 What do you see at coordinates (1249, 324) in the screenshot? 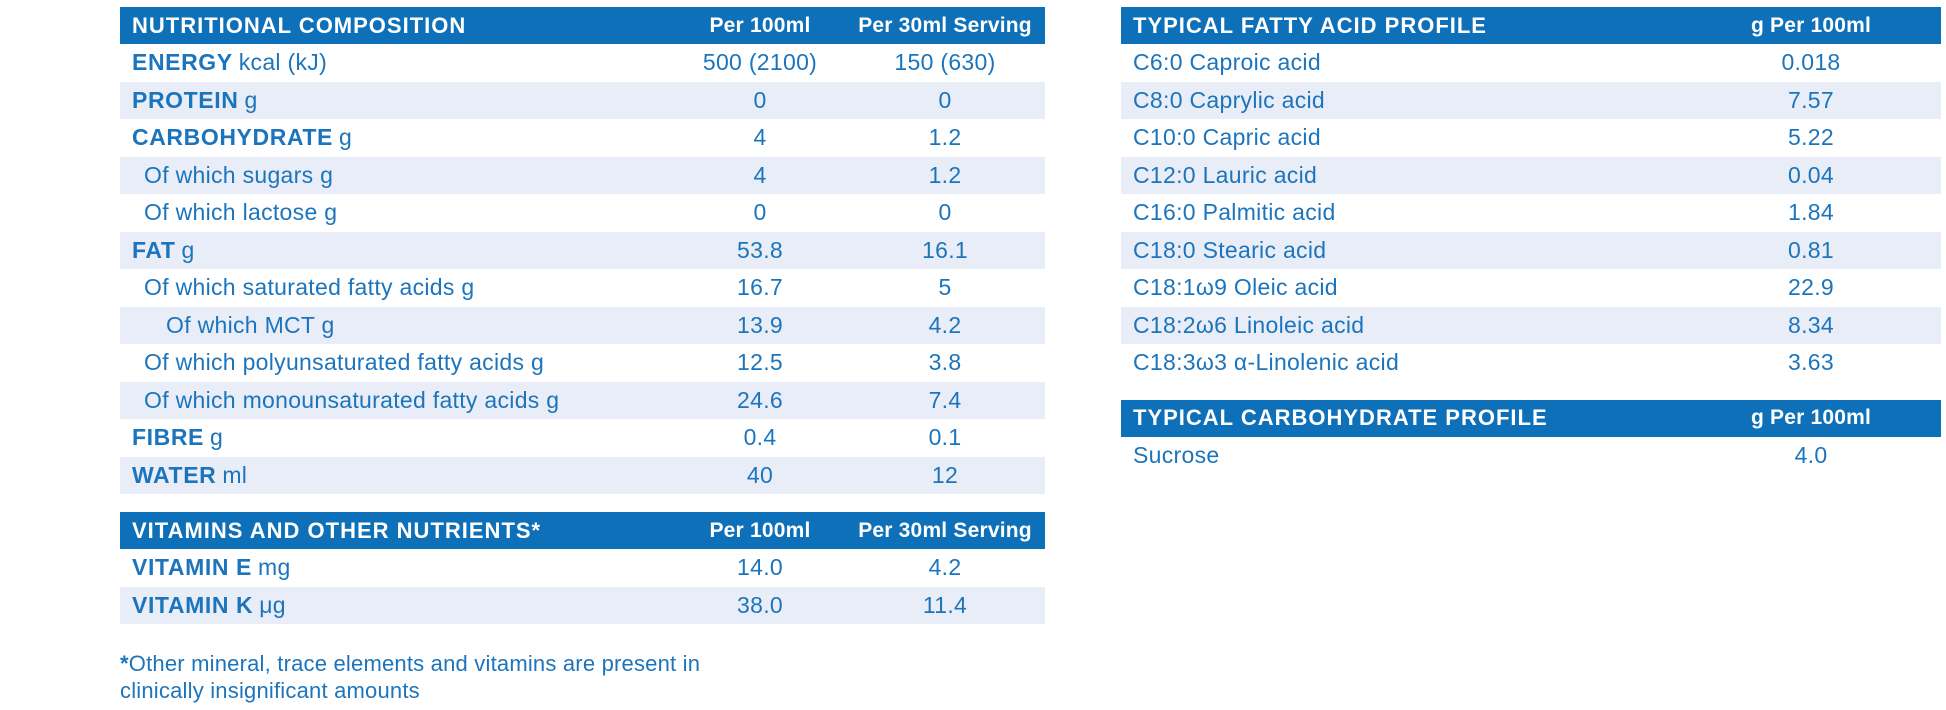
I see `nutrient-name: C18:2ω6 Linoleic acid` at bounding box center [1249, 324].